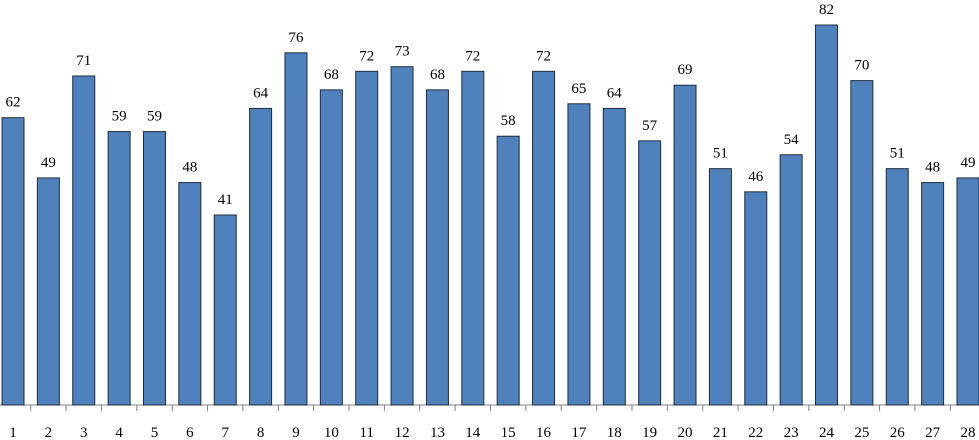  What do you see at coordinates (861, 66) in the screenshot?
I see `data-label: 70` at bounding box center [861, 66].